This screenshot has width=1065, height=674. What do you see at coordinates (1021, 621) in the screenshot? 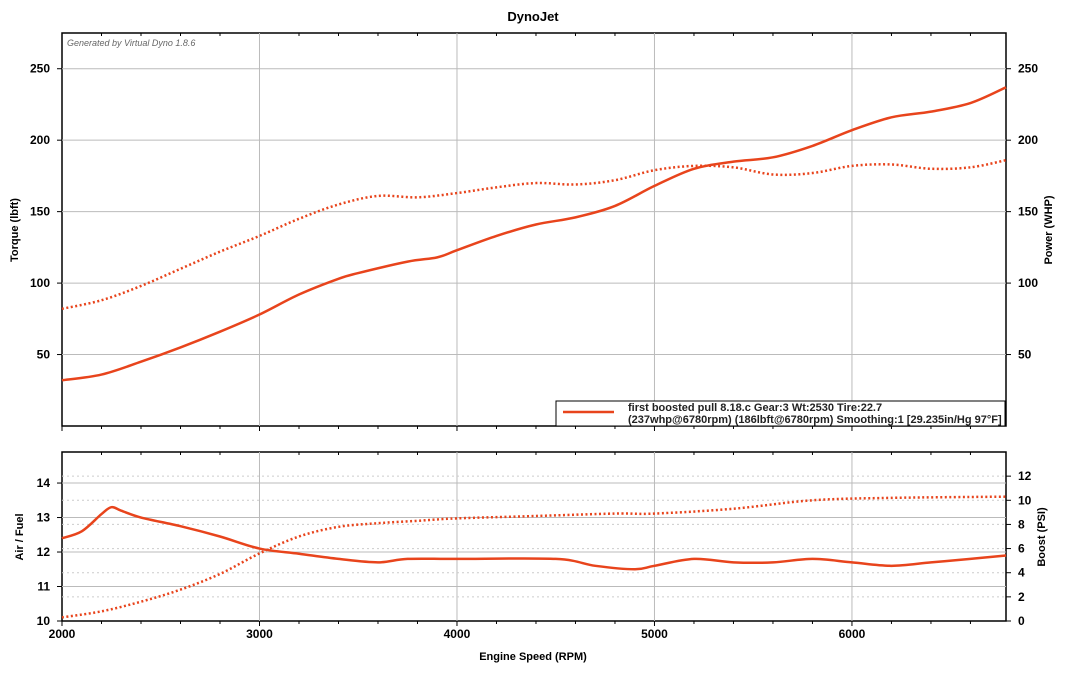
I see `y2-tick-label: 0` at bounding box center [1021, 621].